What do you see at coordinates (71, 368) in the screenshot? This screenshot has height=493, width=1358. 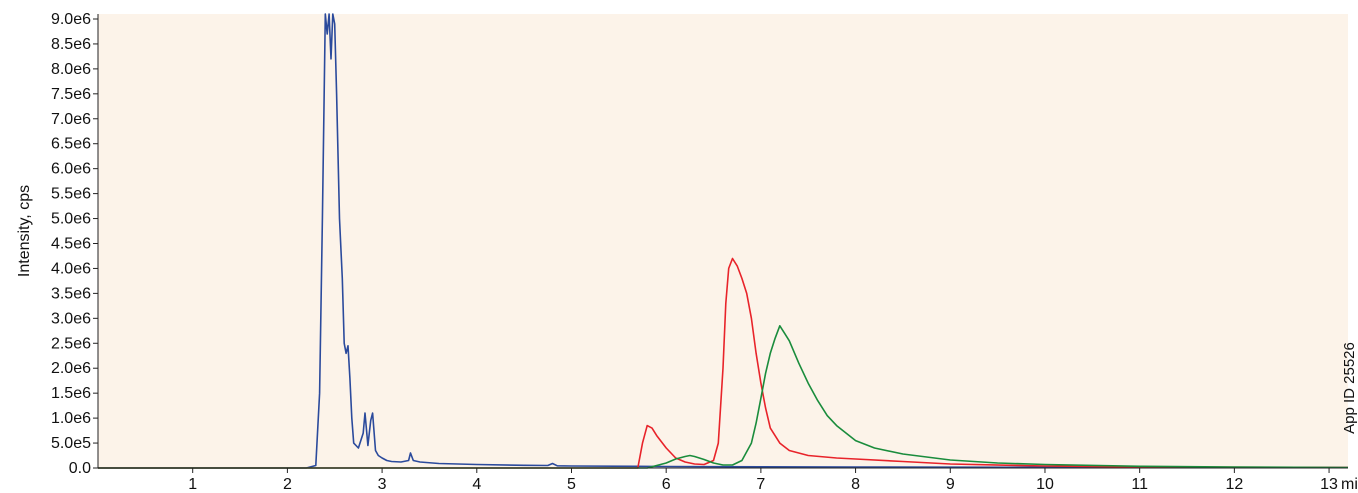 I see `y-tick-label: 2.0e6` at bounding box center [71, 368].